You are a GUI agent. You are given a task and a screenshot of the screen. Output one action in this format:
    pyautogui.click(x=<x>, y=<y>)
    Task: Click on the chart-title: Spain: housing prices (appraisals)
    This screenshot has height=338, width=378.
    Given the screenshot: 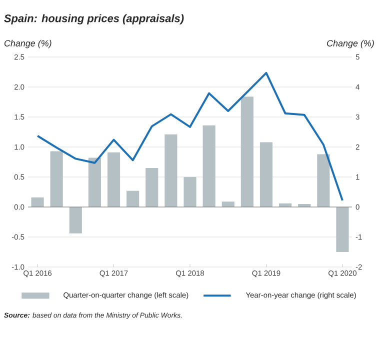 What is the action you would take?
    pyautogui.click(x=94, y=19)
    